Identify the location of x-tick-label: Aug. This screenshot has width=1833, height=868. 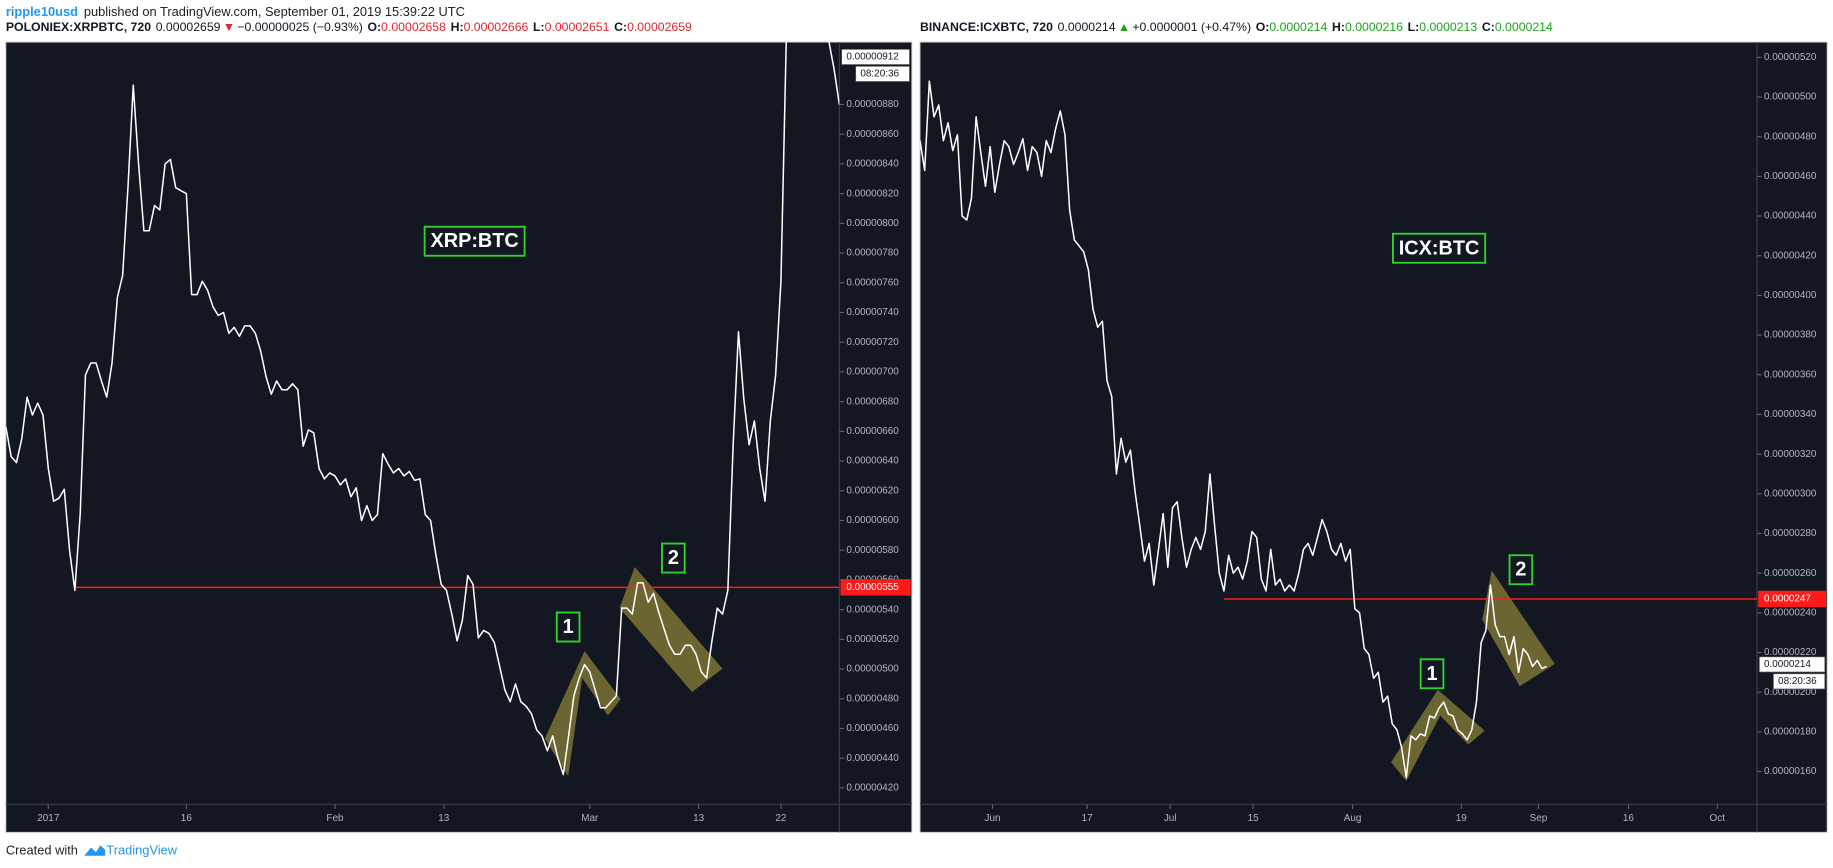
(1353, 818).